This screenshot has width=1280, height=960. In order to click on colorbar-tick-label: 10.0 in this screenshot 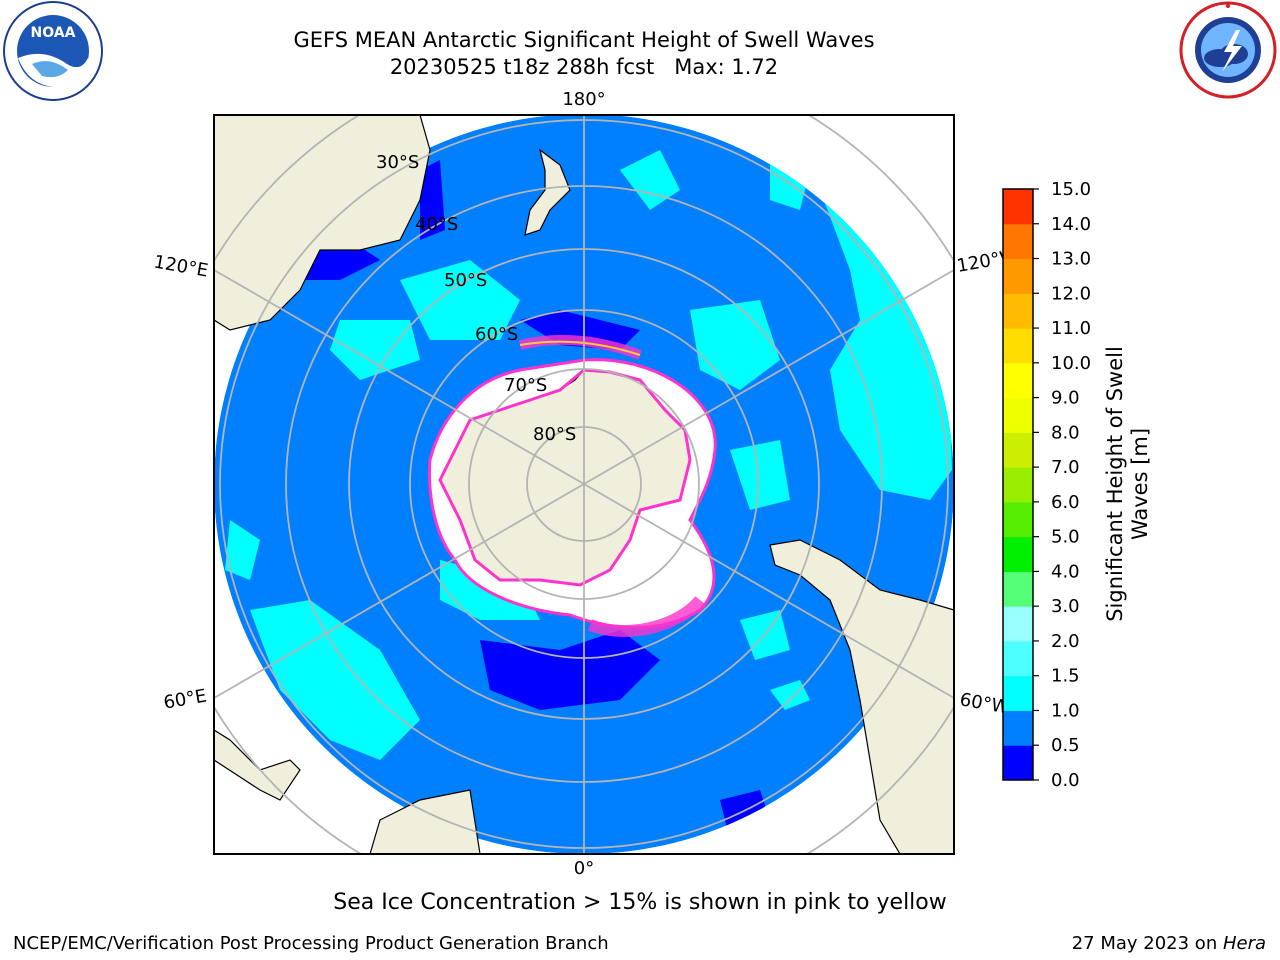, I will do `click(1071, 363)`.